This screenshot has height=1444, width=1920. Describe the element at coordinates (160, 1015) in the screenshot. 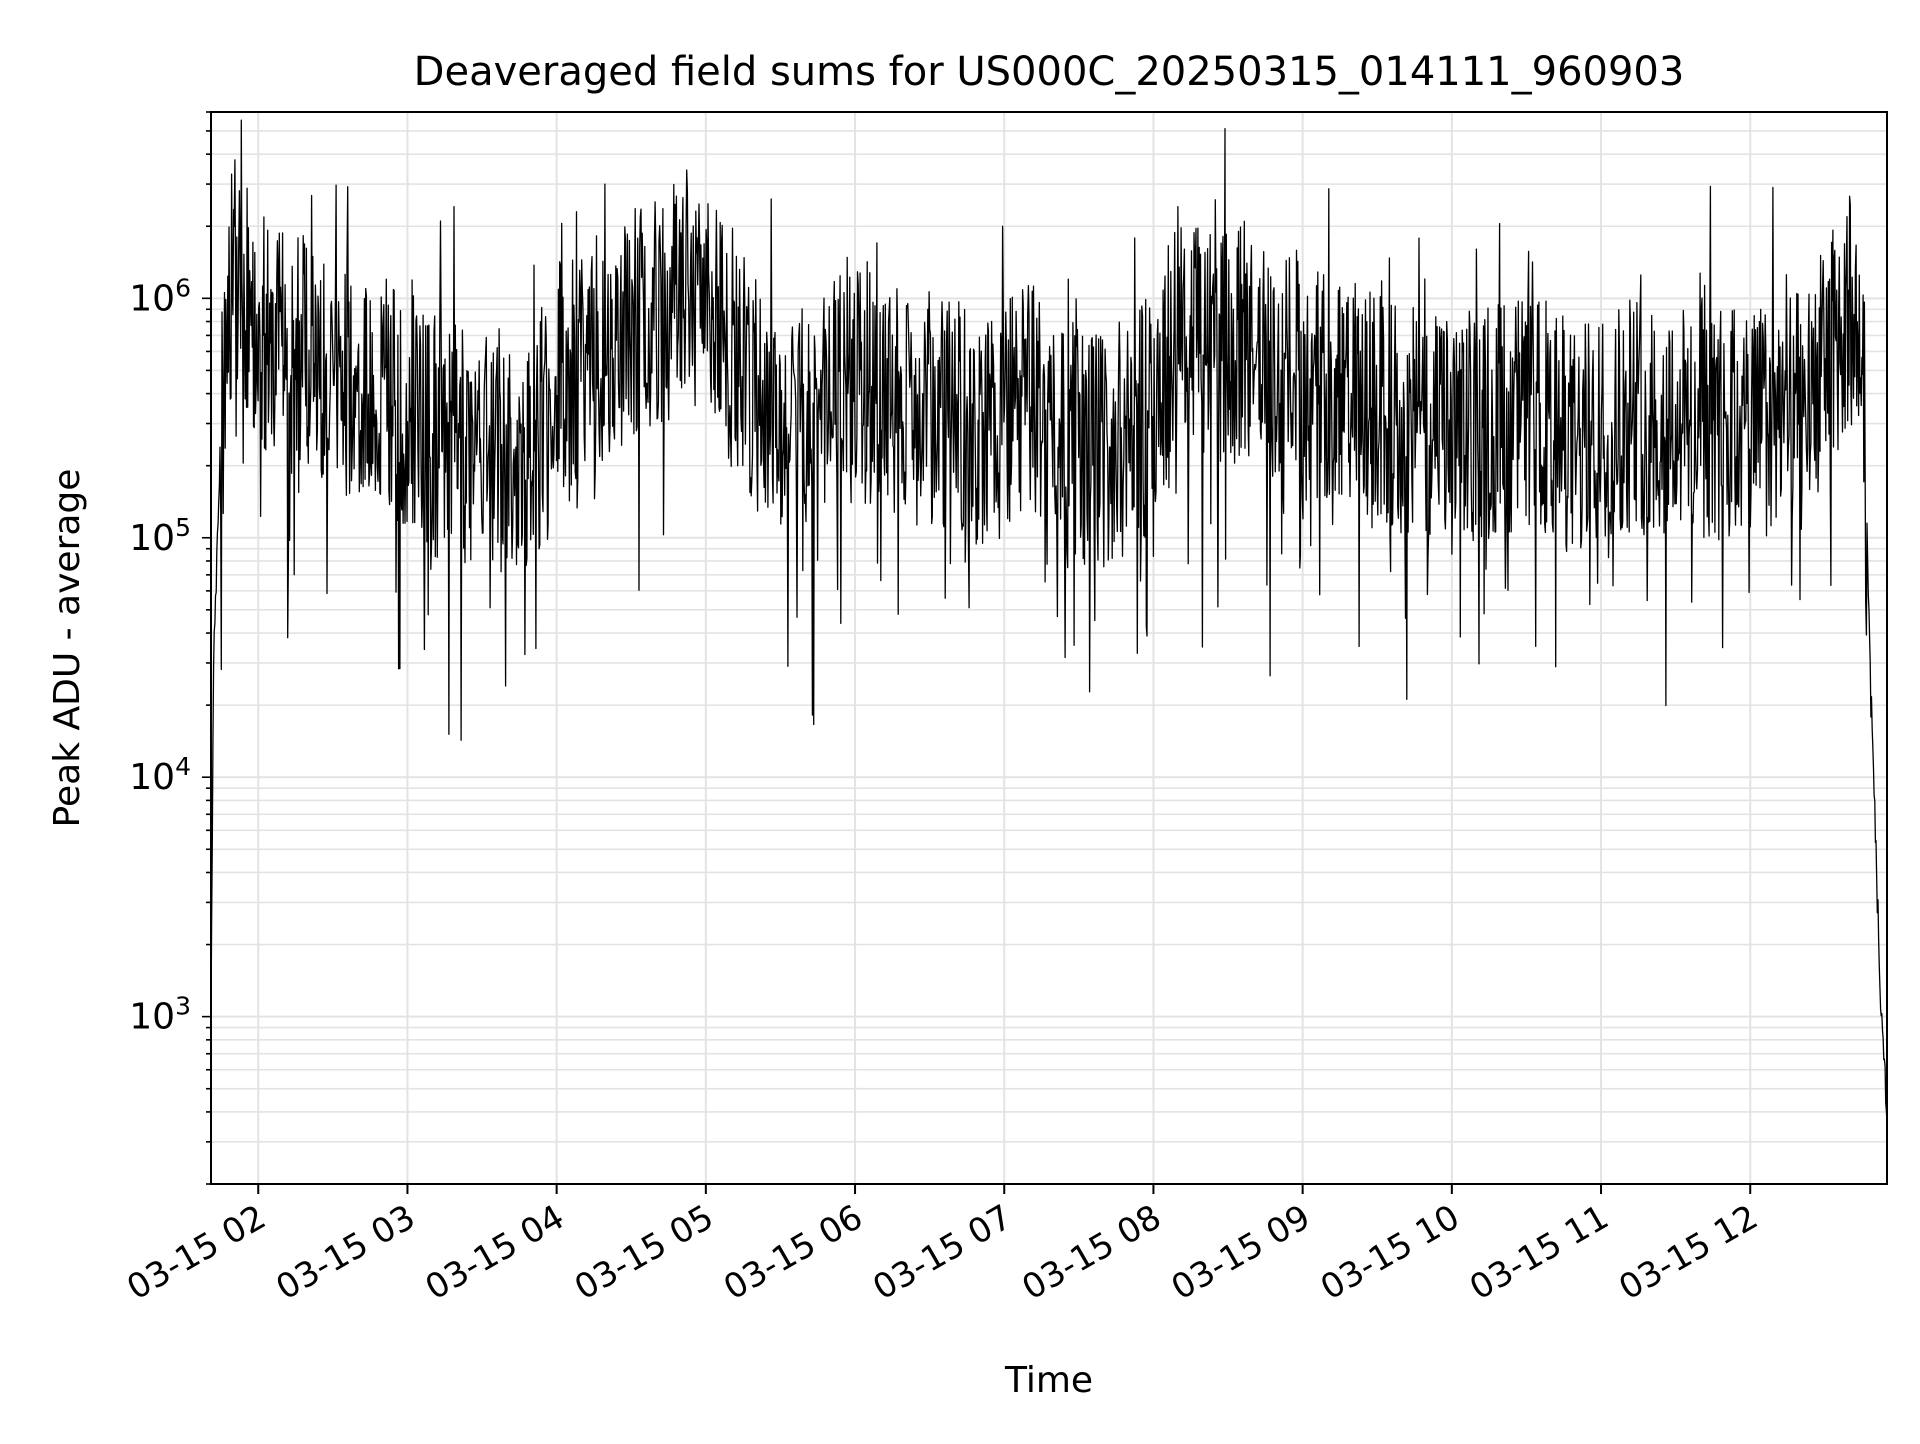

I see `y-tick-label: 103` at that location.